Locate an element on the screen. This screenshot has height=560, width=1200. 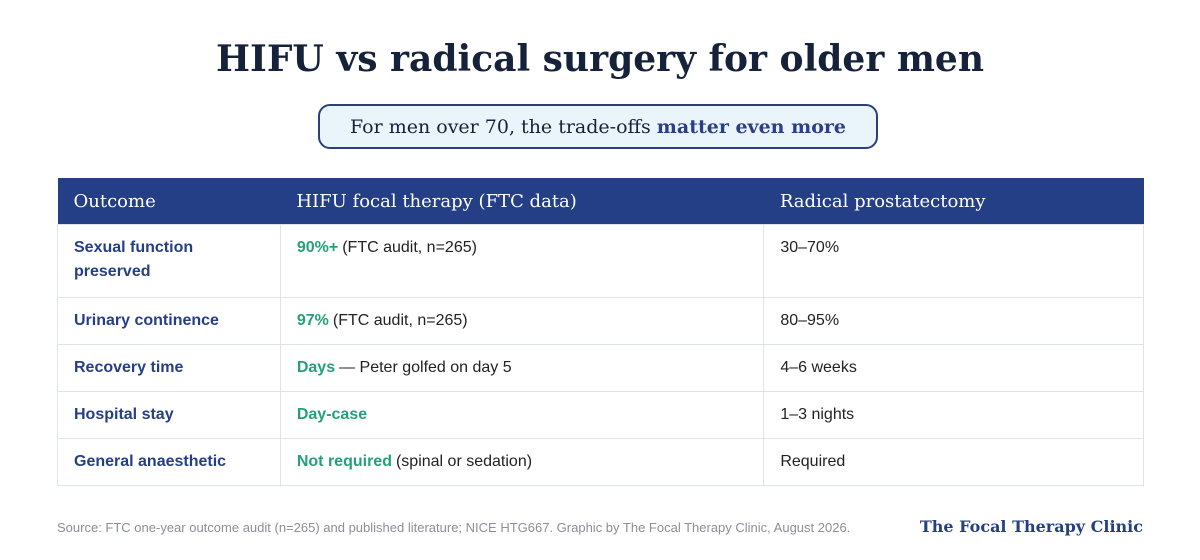
hifu-highlight: Not required is located at coordinates (344, 461).